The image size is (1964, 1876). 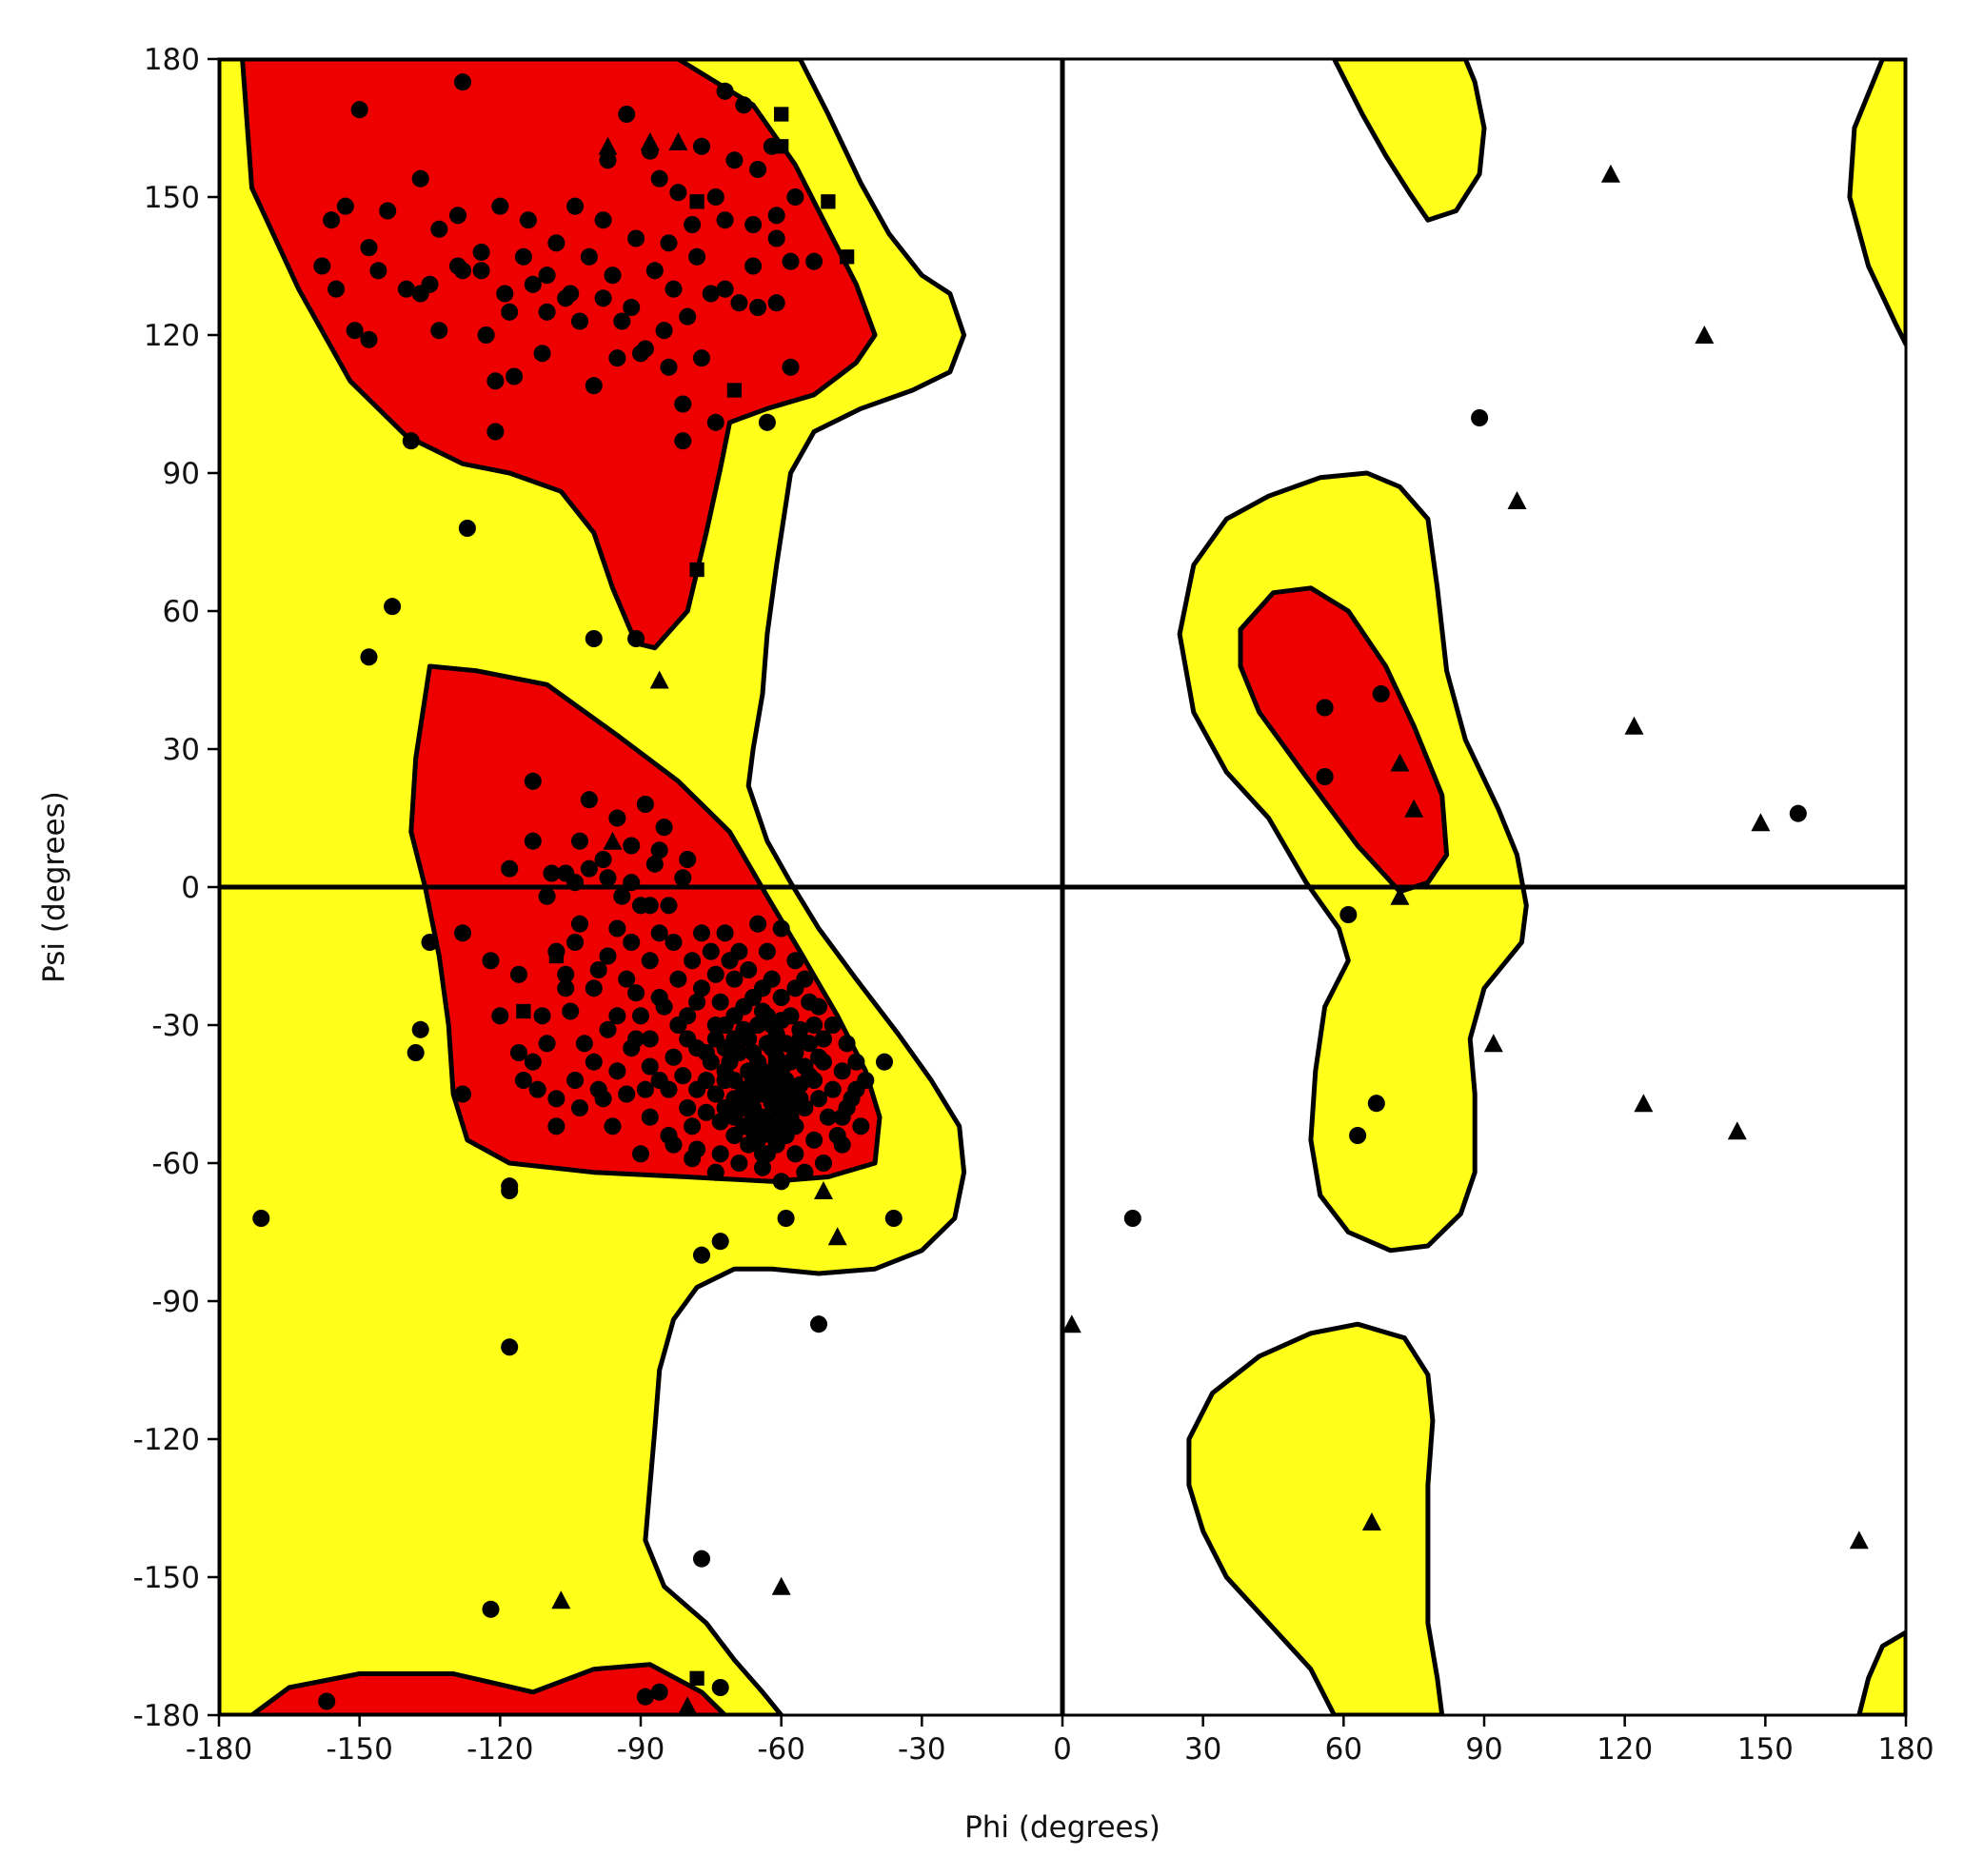 What do you see at coordinates (1905, 1749) in the screenshot?
I see `x-tick-label: 180` at bounding box center [1905, 1749].